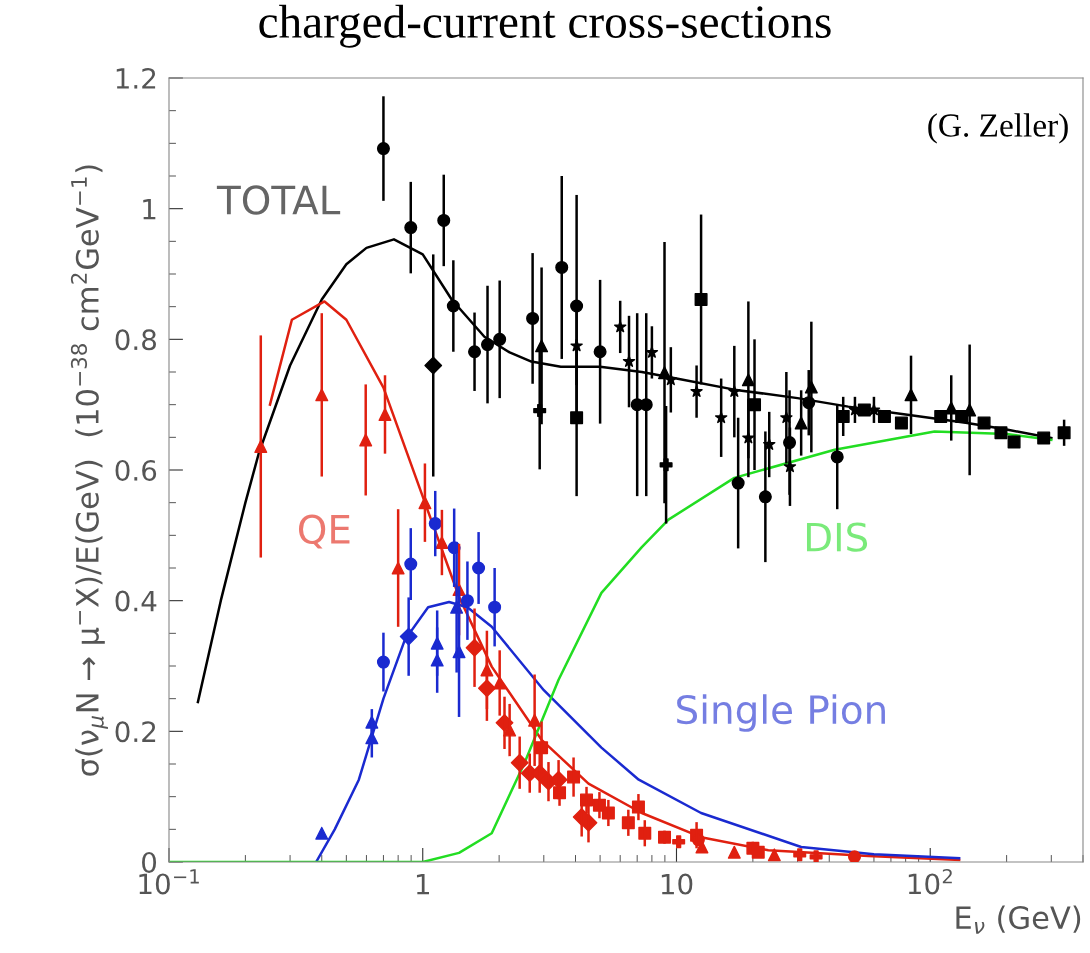 Image resolution: width=1090 pixels, height=953 pixels. I want to click on series-label: QE, so click(324, 531).